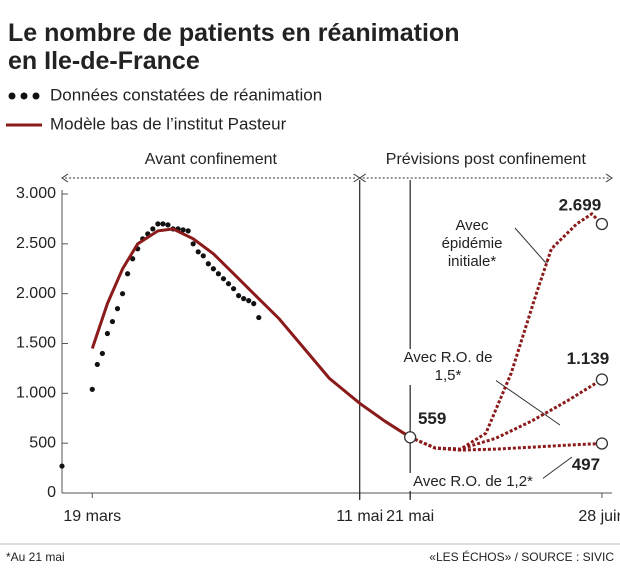 Image resolution: width=620 pixels, height=568 pixels. I want to click on series-line, so click(505, 443).